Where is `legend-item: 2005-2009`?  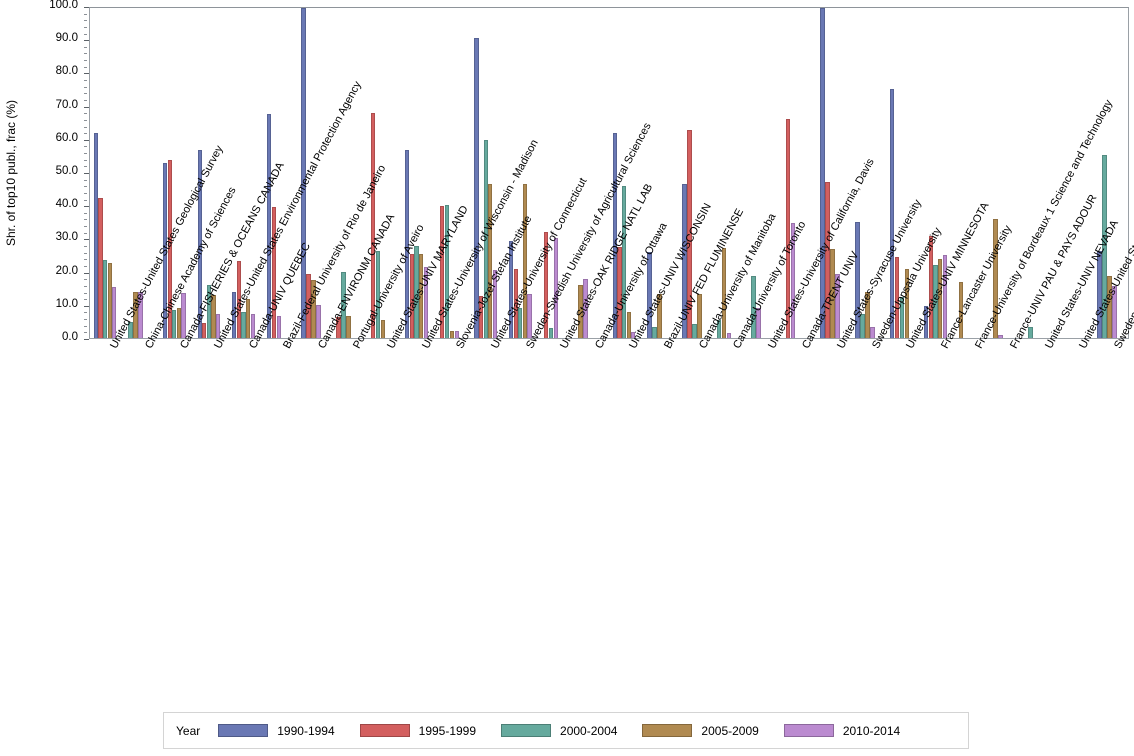 legend-item: 2005-2009 is located at coordinates (700, 730).